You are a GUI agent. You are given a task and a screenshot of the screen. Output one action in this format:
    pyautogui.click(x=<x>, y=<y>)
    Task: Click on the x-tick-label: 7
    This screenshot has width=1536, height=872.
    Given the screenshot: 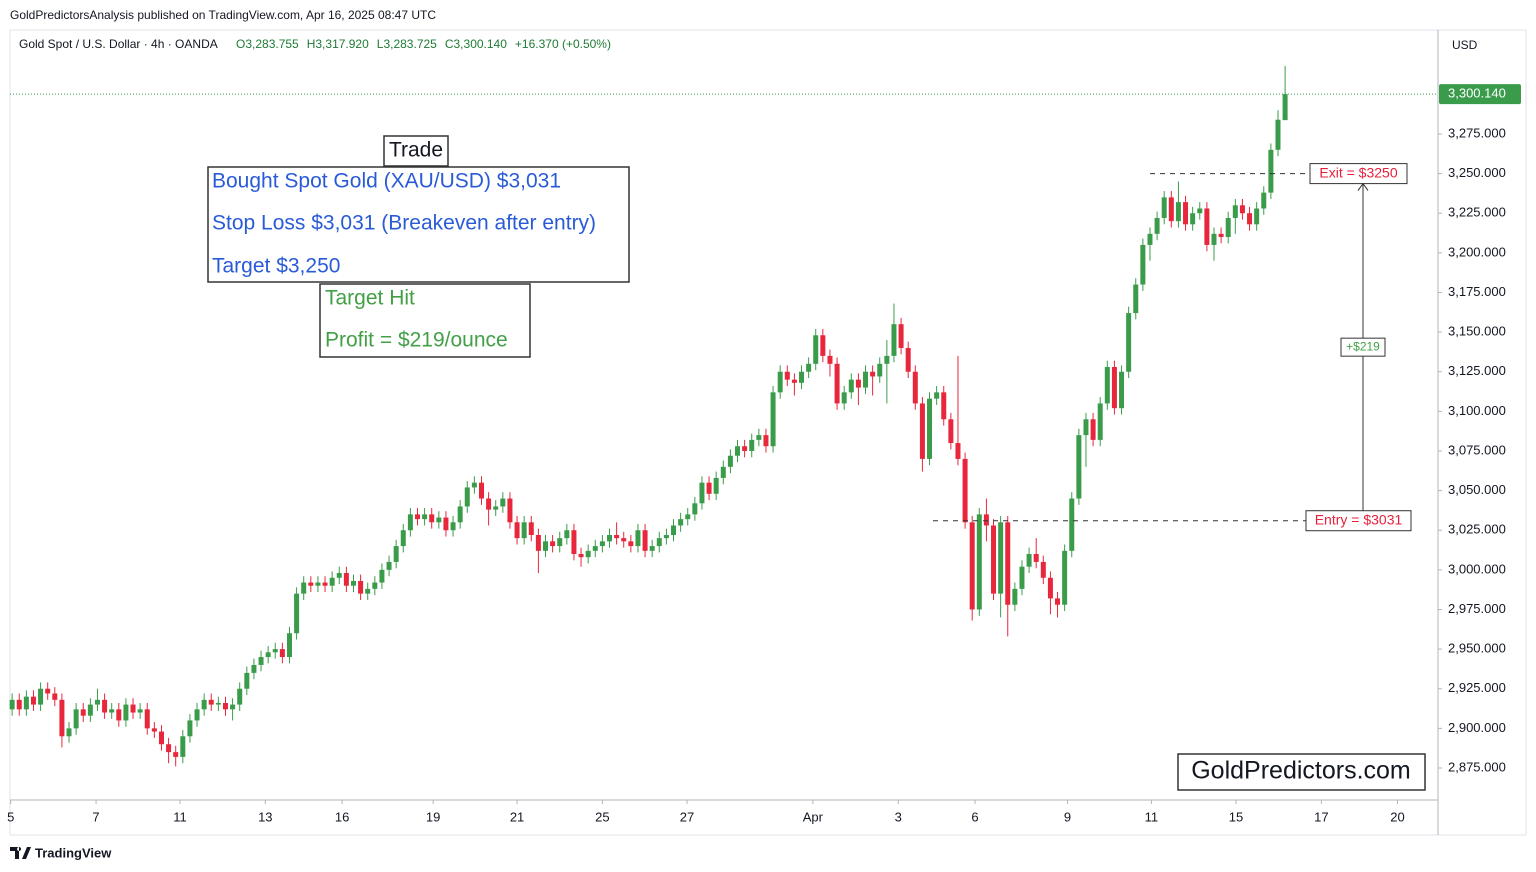 What is the action you would take?
    pyautogui.click(x=95, y=816)
    